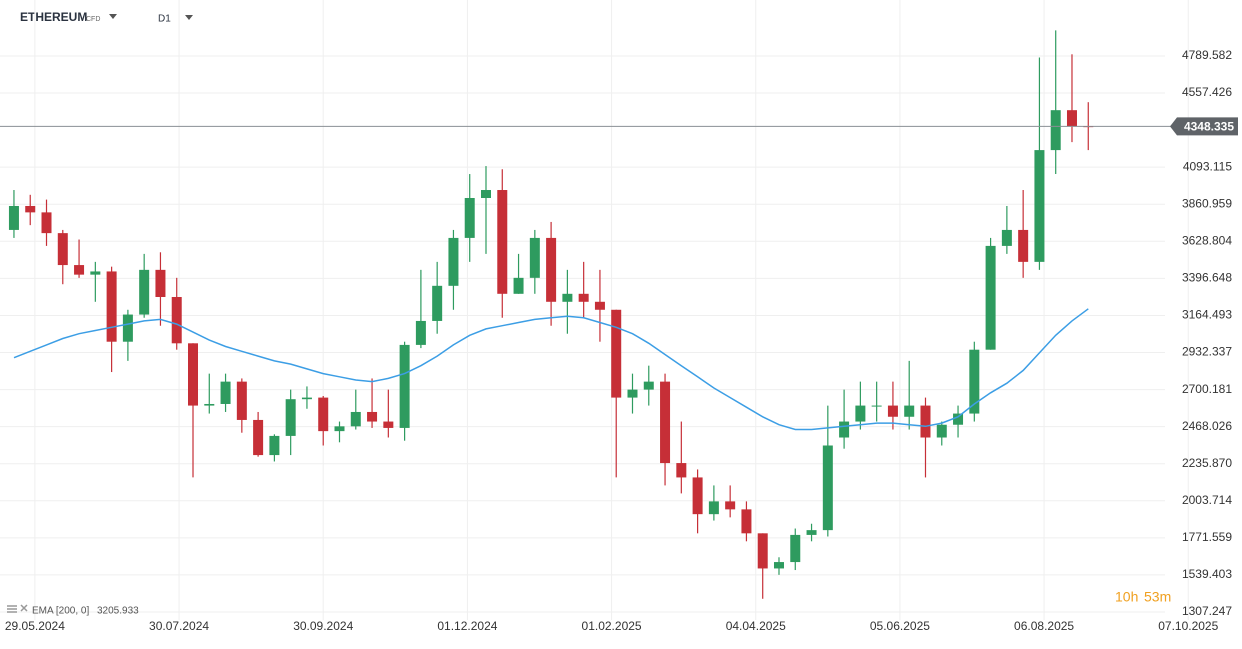 The width and height of the screenshot is (1242, 649). What do you see at coordinates (467, 626) in the screenshot?
I see `x-tick-label: 01.12.2024` at bounding box center [467, 626].